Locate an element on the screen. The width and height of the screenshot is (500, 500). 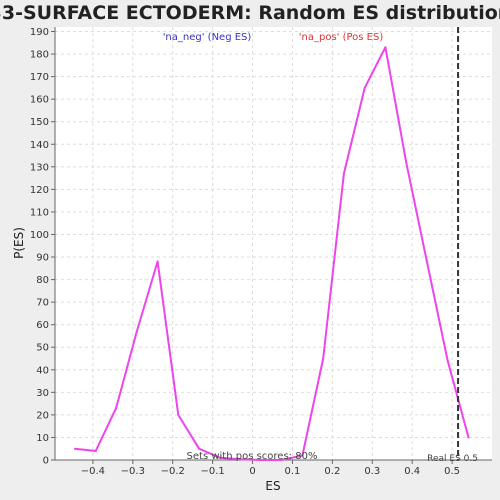
x-tick-label: −0.2 is located at coordinates (173, 471).